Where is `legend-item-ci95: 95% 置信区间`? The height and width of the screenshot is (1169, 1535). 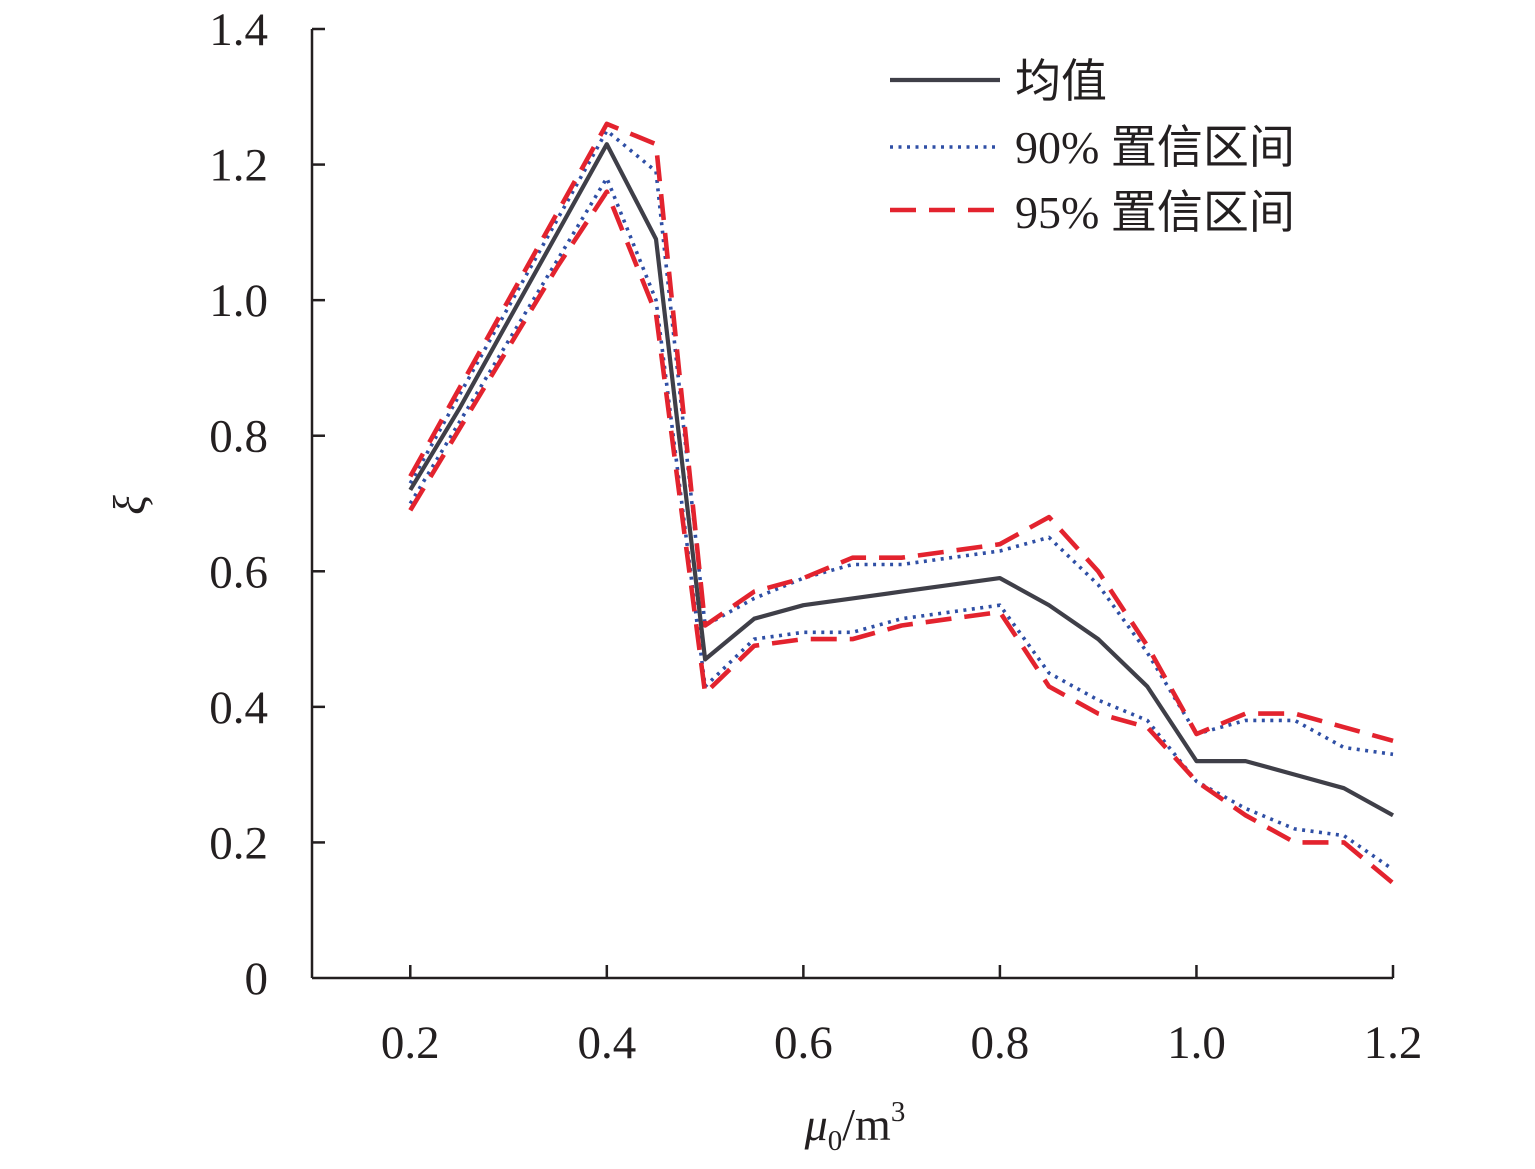 legend-item-ci95: 95% 置信区间 is located at coordinates (1092, 212).